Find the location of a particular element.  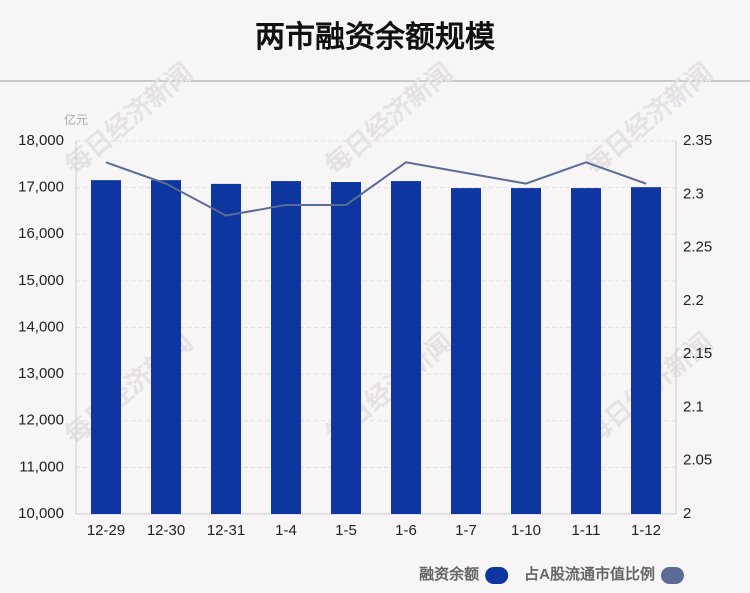

y2-tick-label: 2.05 is located at coordinates (697, 460).